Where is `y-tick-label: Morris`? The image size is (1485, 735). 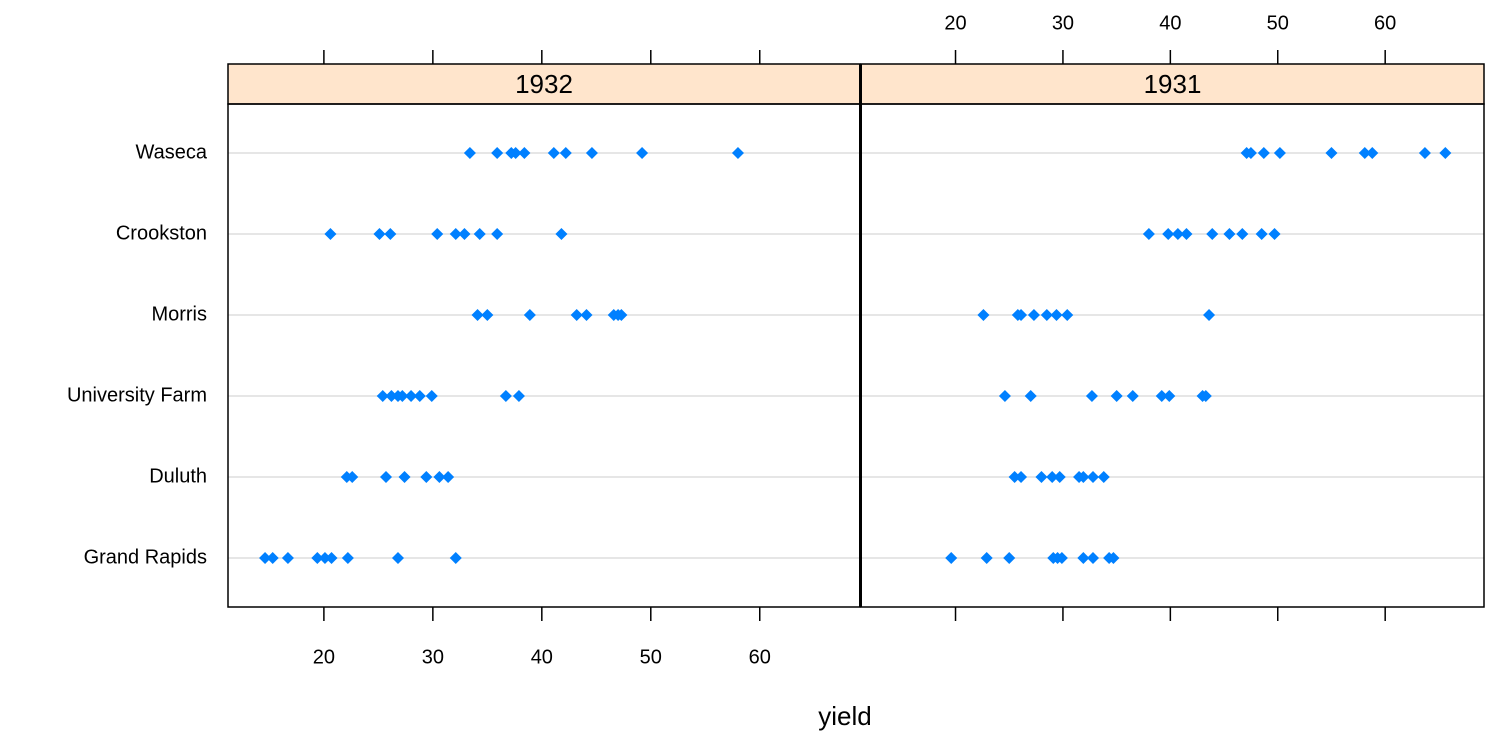 y-tick-label: Morris is located at coordinates (179, 314).